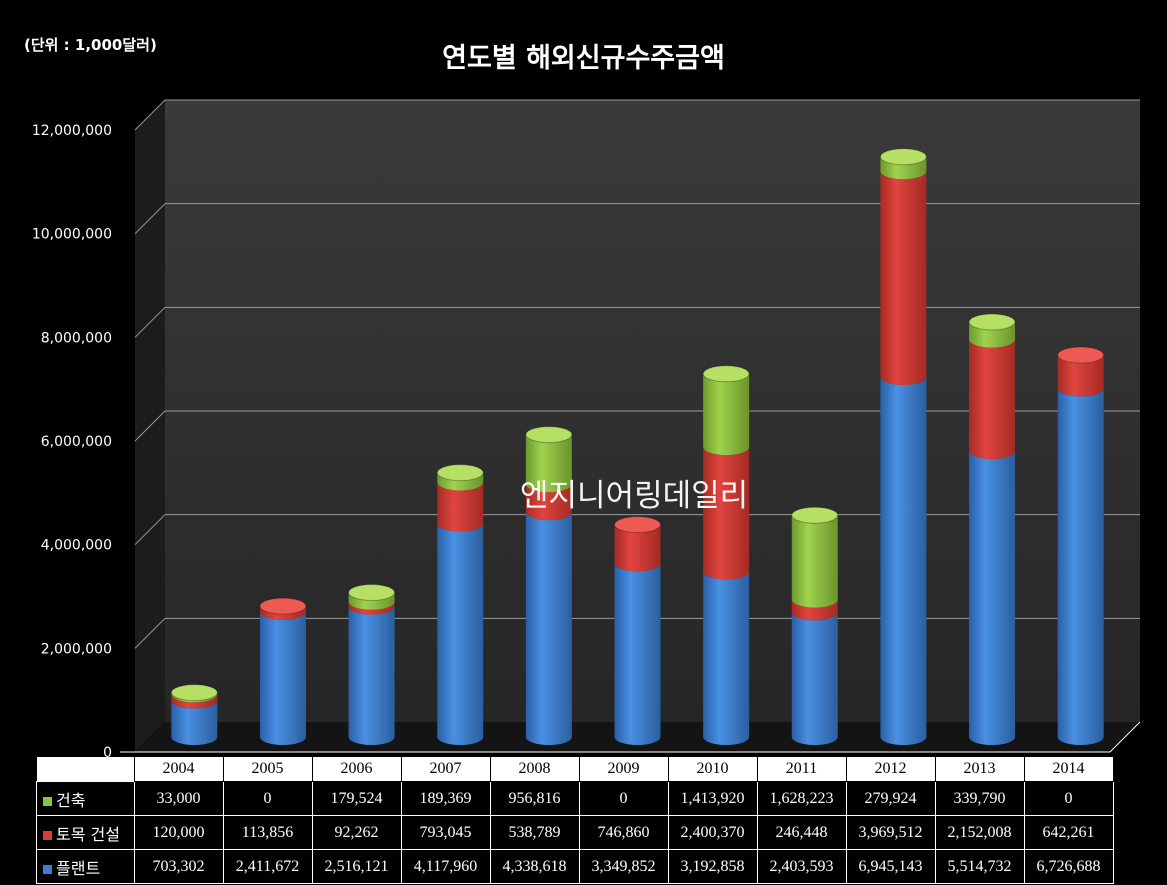 The image size is (1167, 885). I want to click on table-cell: 3,192,858, so click(712, 866).